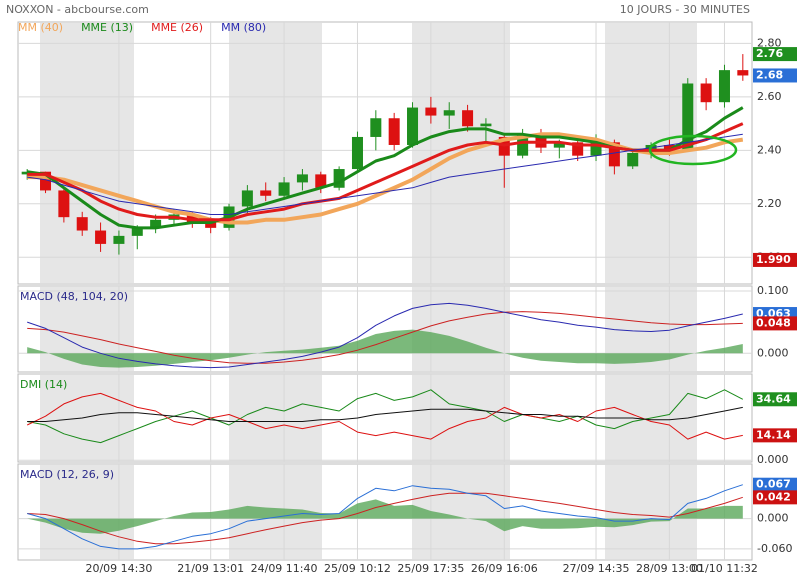 This screenshot has width=800, height=580. Describe the element at coordinates (357, 568) in the screenshot. I see `x-tick-label: 25/09 10:12` at that location.